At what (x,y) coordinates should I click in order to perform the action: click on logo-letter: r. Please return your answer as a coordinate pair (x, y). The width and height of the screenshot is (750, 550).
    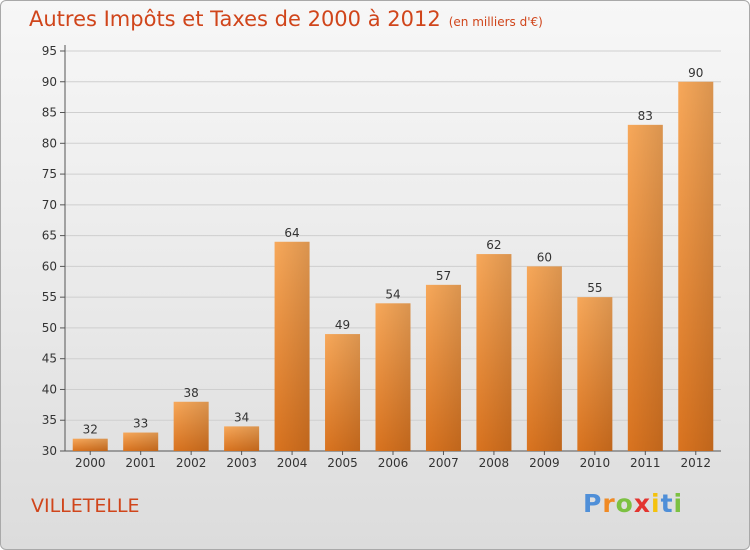
    Looking at the image, I should click on (609, 503).